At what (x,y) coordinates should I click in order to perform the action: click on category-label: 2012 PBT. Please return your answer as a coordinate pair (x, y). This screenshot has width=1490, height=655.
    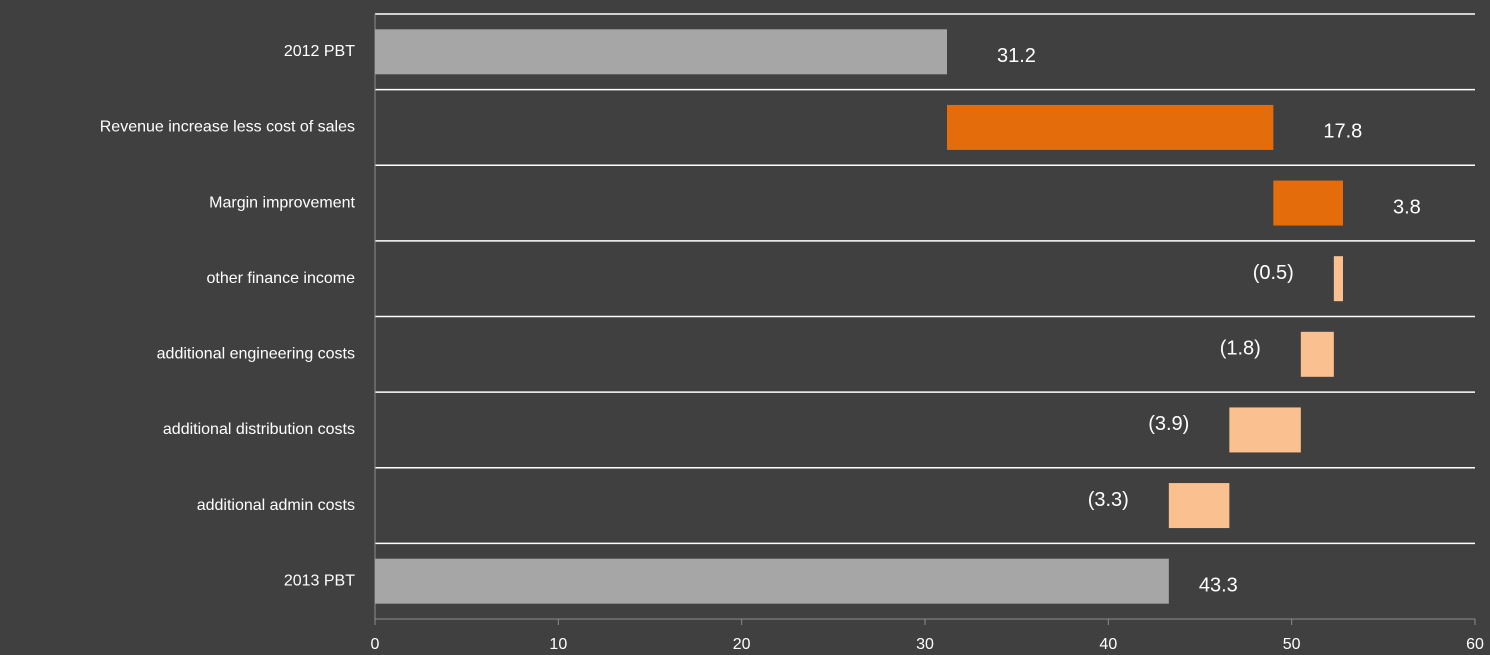
    Looking at the image, I should click on (319, 51).